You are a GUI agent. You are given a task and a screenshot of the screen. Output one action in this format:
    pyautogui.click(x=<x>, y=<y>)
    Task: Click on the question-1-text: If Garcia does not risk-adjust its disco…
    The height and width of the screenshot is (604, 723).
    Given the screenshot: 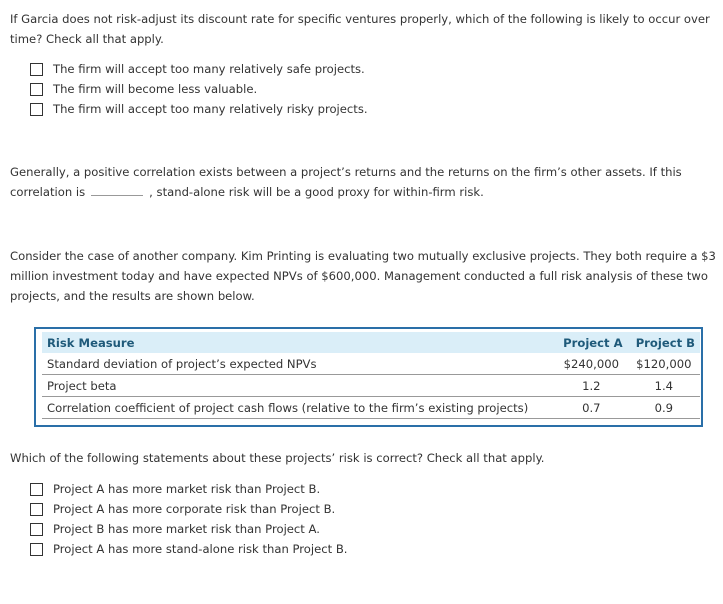 What is the action you would take?
    pyautogui.click(x=360, y=29)
    